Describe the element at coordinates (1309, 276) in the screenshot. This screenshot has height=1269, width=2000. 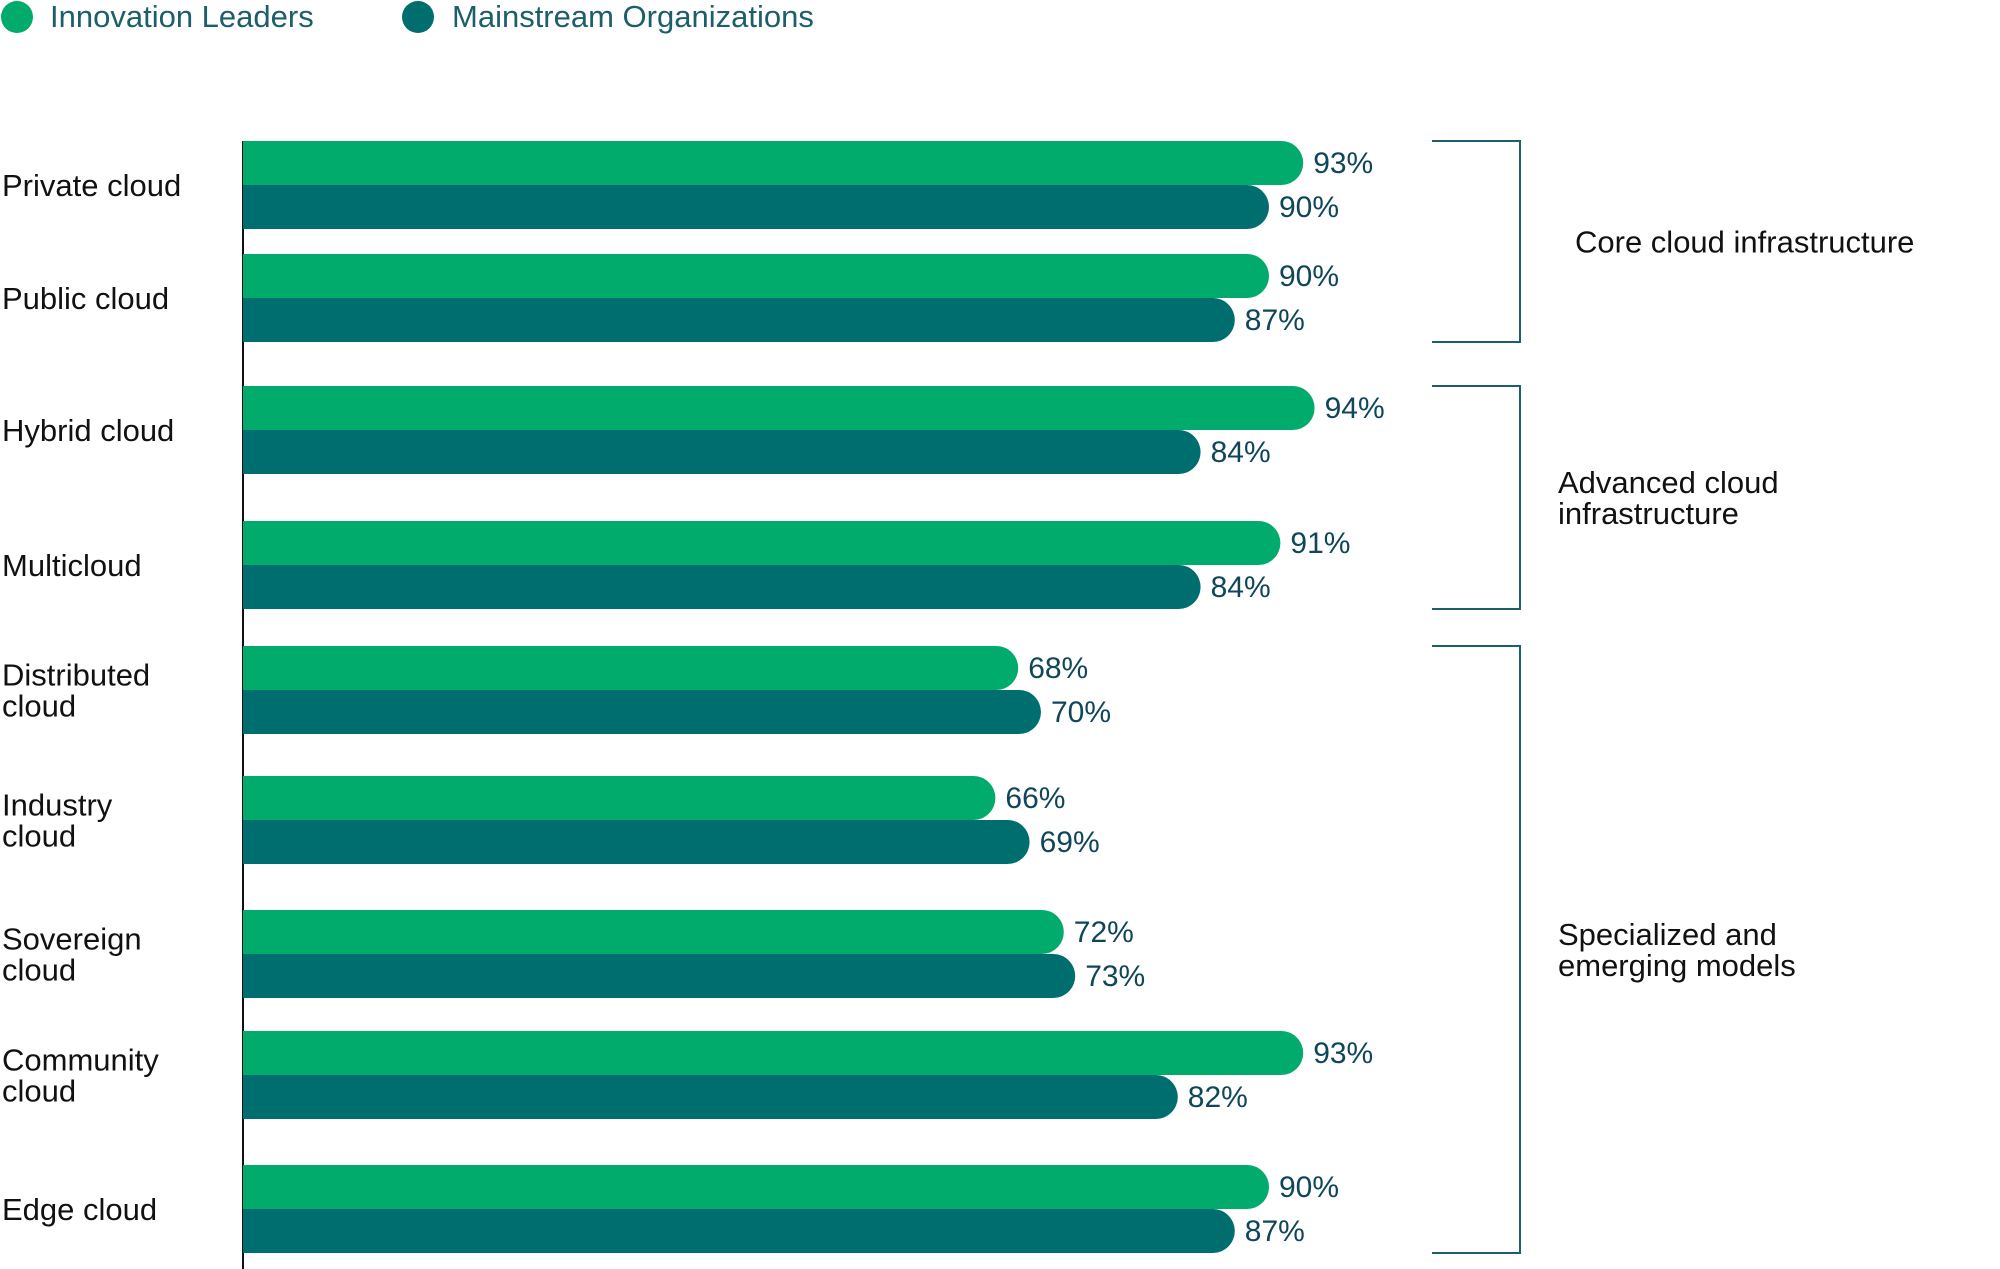
I see `value-label-0-1: 90%` at that location.